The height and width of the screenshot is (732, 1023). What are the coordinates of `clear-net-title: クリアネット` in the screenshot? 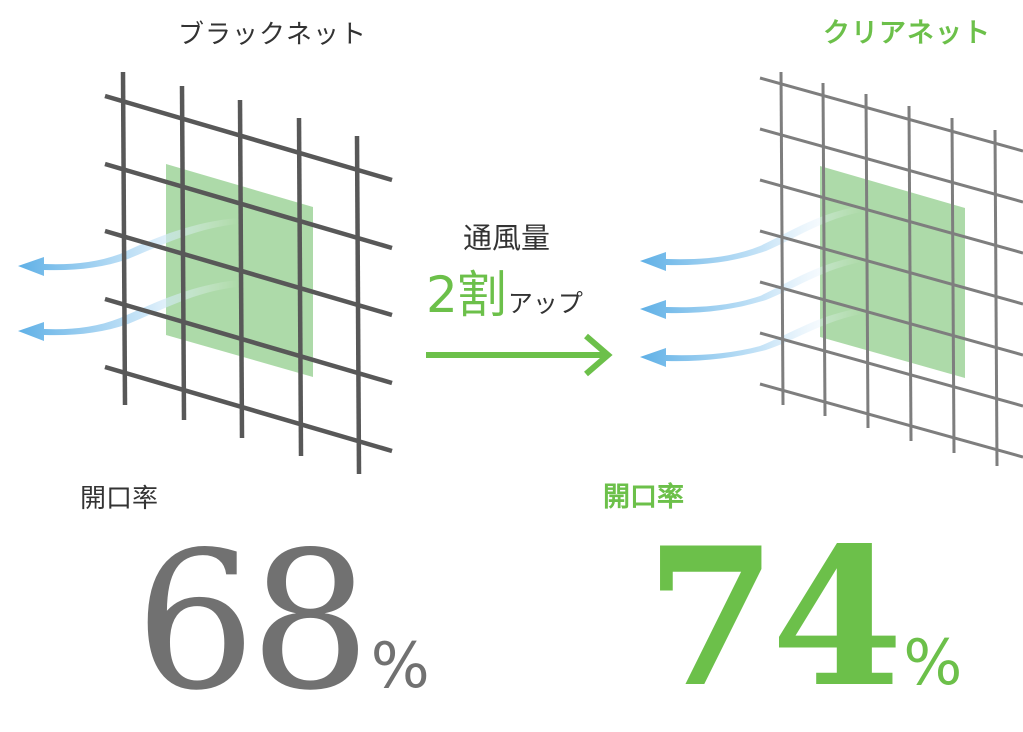 It's located at (907, 33).